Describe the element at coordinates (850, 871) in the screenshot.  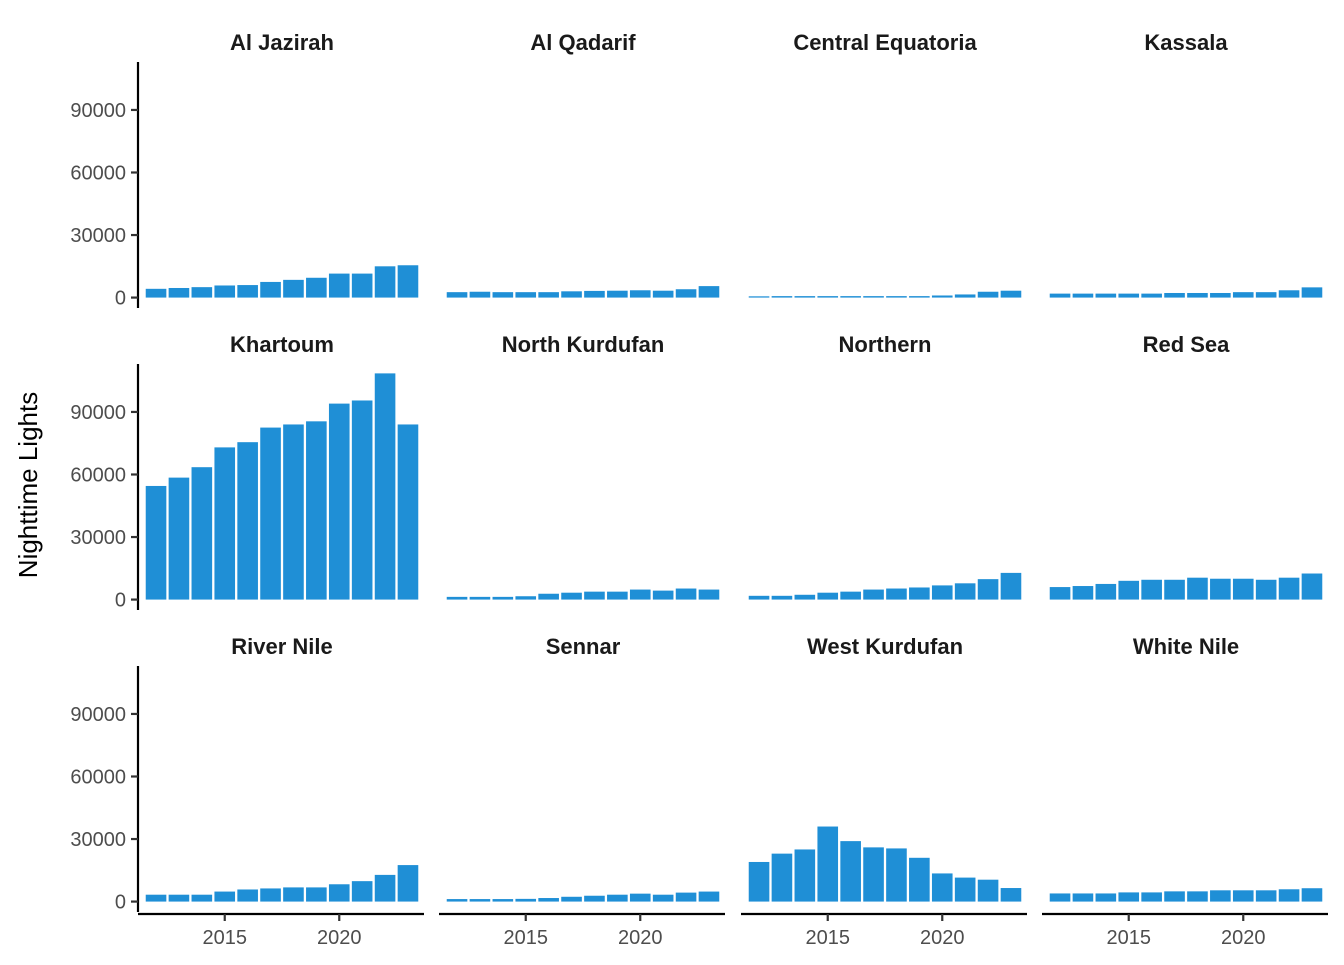
I see `bar-west-kurdufan-2016` at that location.